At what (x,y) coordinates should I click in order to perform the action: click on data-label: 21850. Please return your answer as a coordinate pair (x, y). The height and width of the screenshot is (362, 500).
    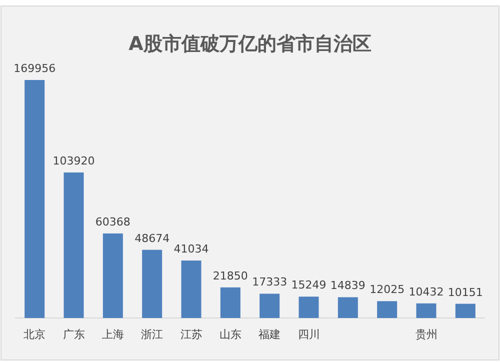
    Looking at the image, I should click on (230, 275).